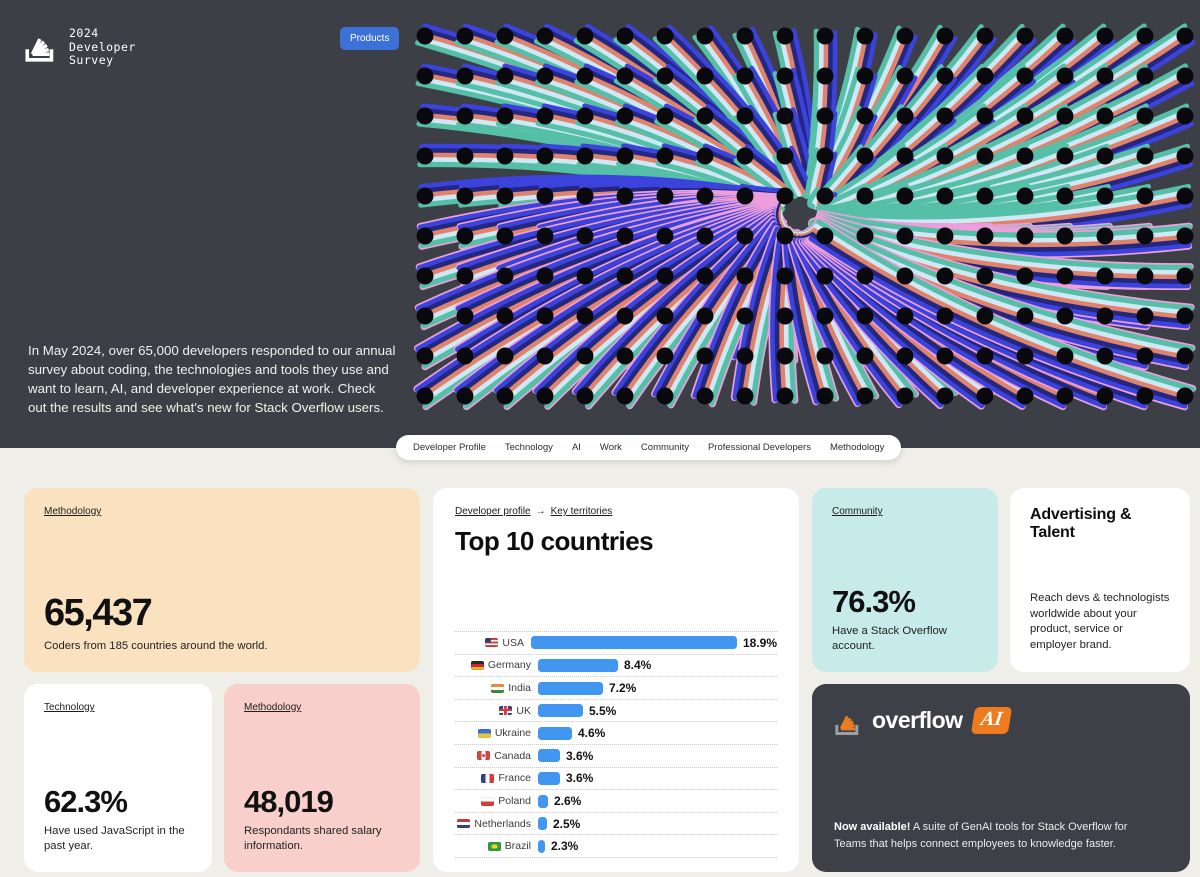 This screenshot has width=1200, height=877. I want to click on overflow-ai-logo: overflow AI, so click(1001, 720).